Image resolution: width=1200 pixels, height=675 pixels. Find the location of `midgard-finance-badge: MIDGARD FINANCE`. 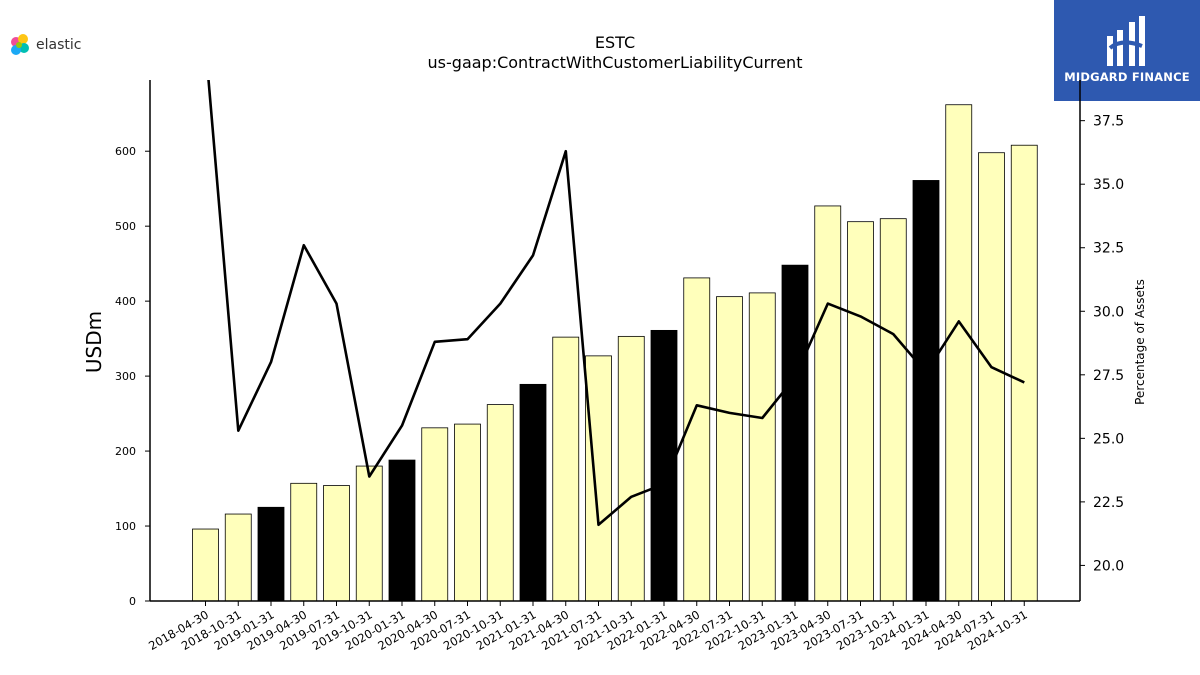

midgard-finance-badge: MIDGARD FINANCE is located at coordinates (1127, 50).